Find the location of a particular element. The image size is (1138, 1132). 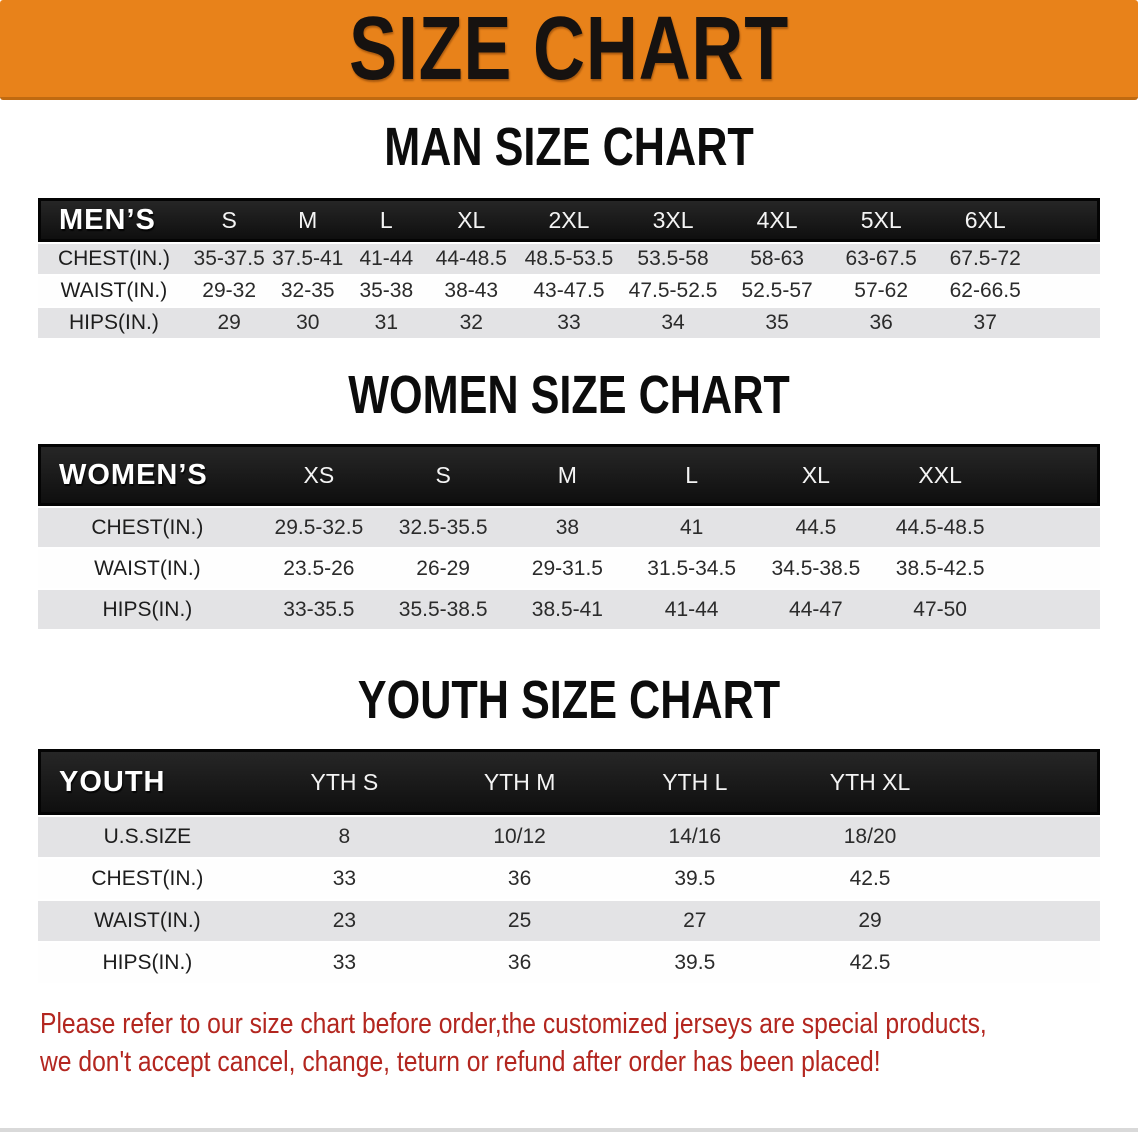

table-cell: 8 is located at coordinates (344, 836).